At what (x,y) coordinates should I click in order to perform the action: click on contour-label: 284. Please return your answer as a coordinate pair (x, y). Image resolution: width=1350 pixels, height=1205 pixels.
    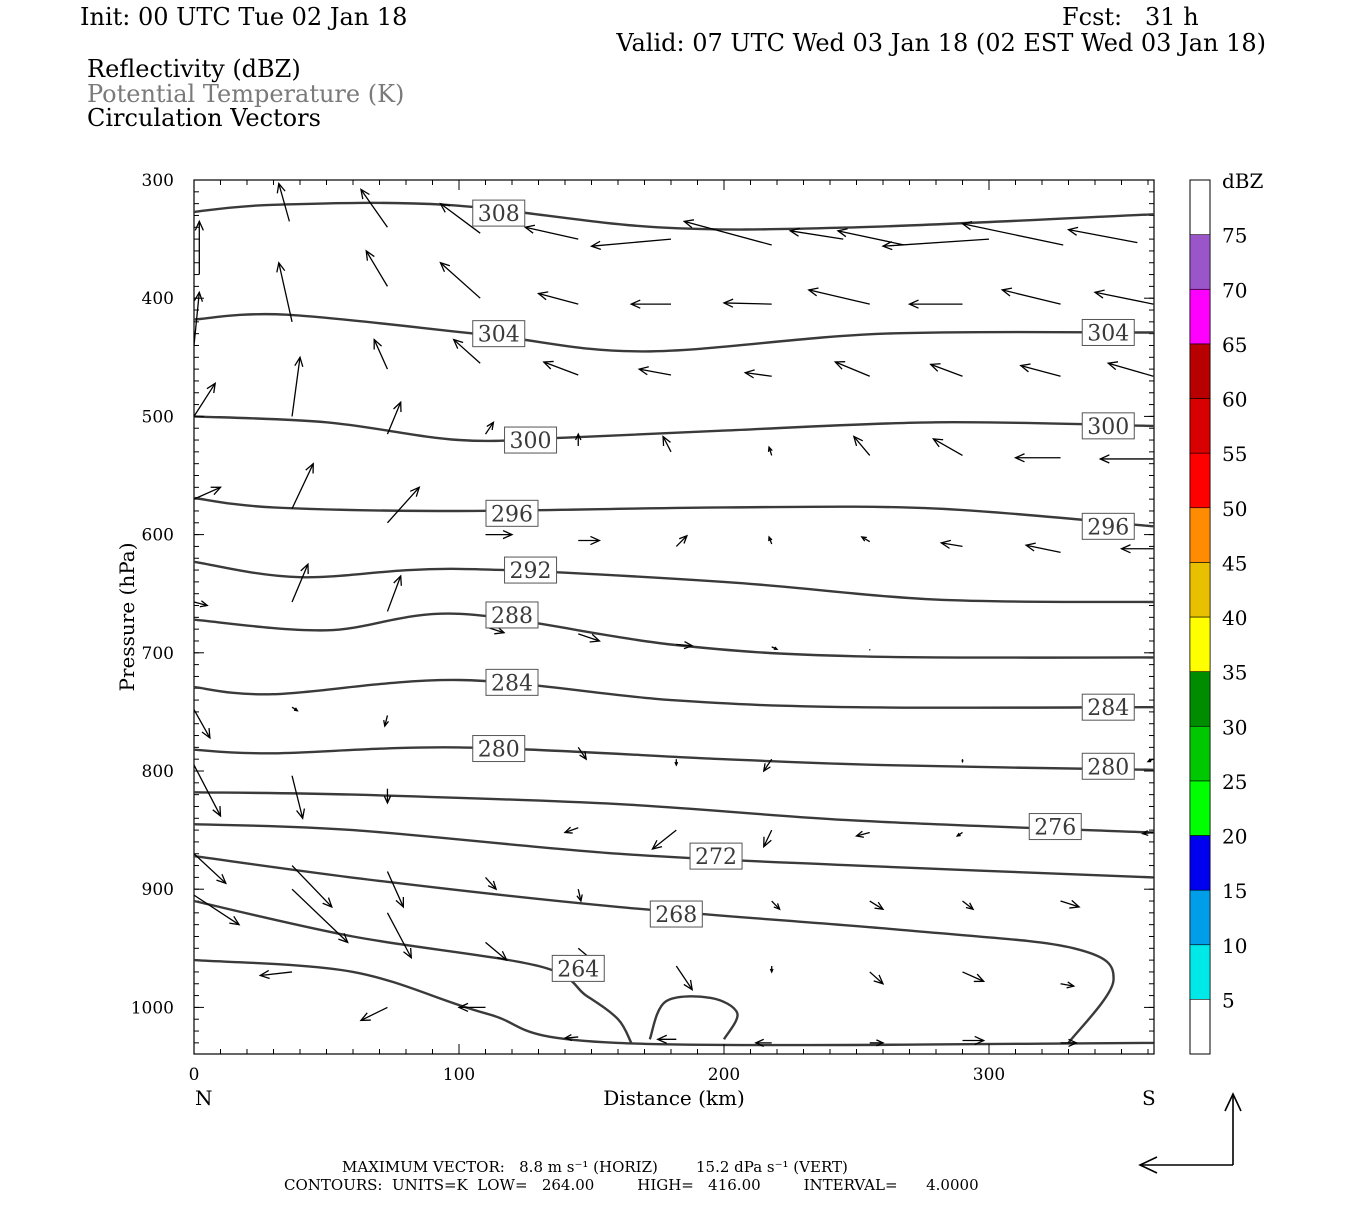
    Looking at the image, I should click on (512, 683).